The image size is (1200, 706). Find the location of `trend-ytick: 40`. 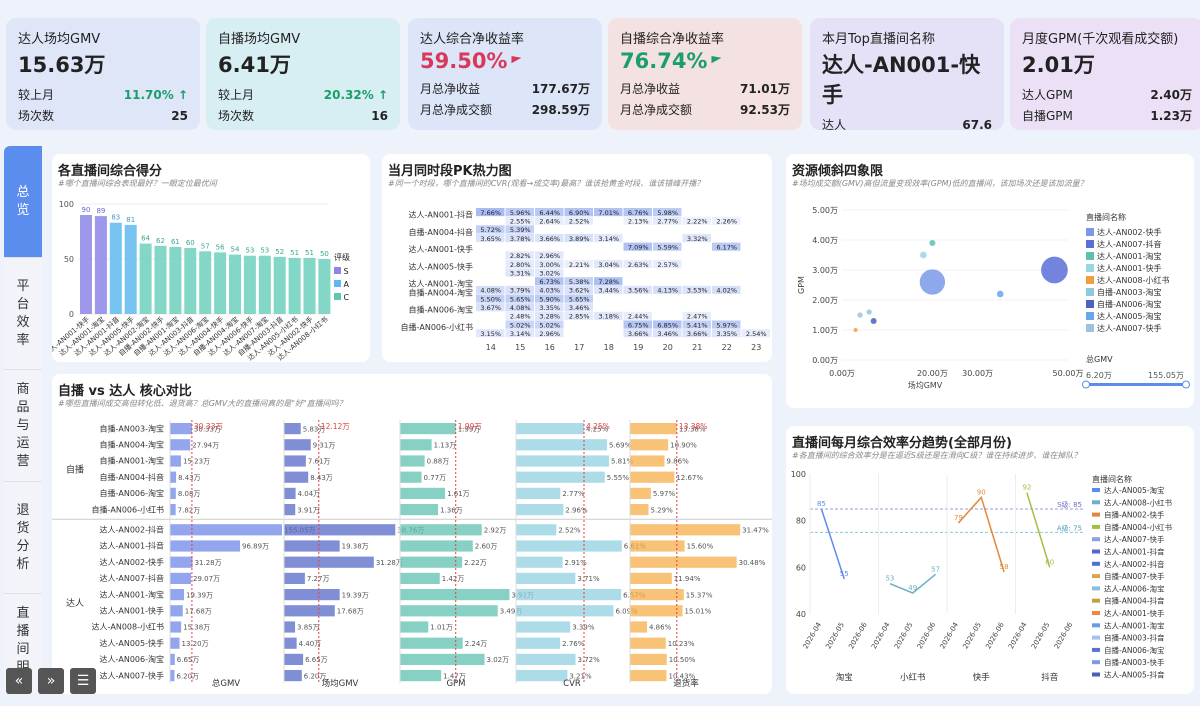

trend-ytick: 40 is located at coordinates (801, 614).